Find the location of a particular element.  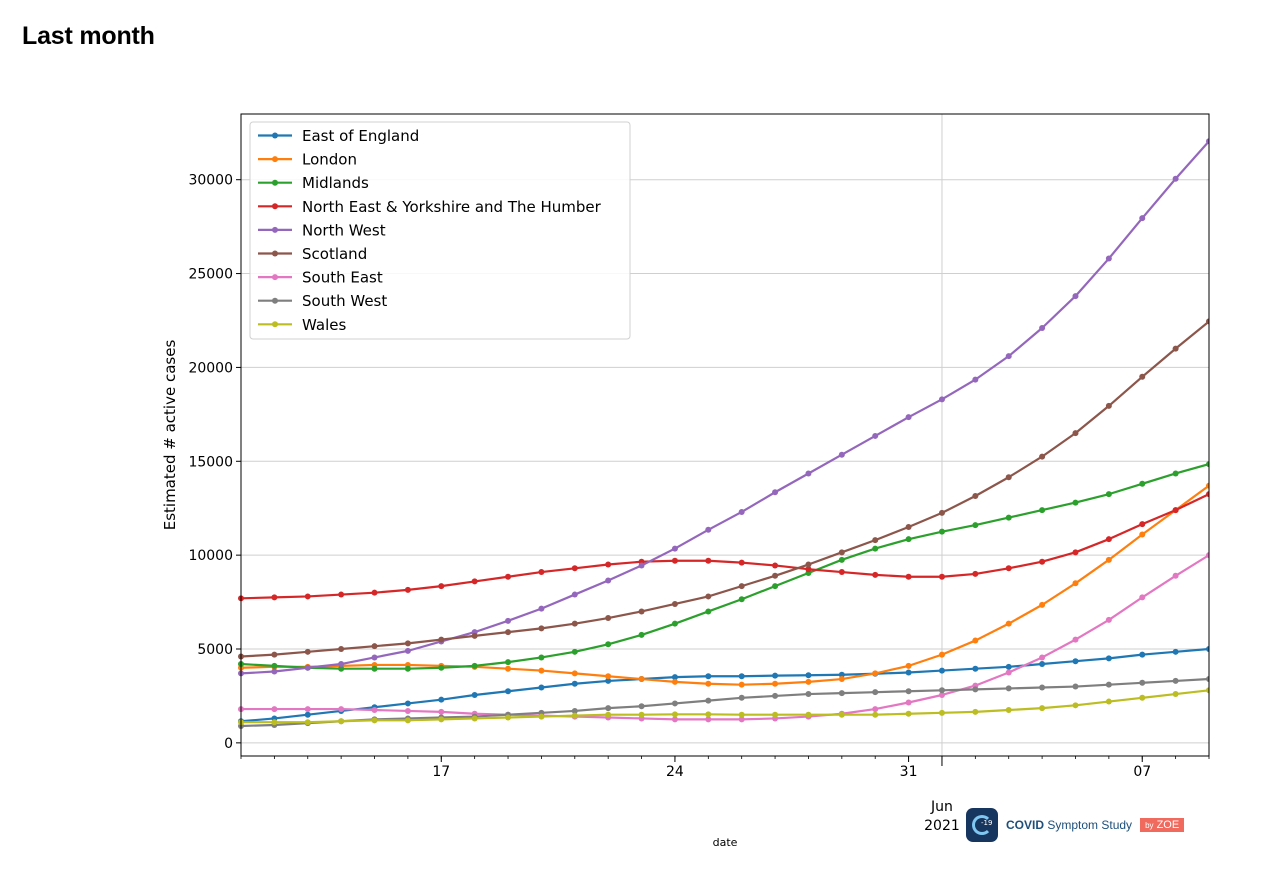

legend-label: London is located at coordinates (329, 160).